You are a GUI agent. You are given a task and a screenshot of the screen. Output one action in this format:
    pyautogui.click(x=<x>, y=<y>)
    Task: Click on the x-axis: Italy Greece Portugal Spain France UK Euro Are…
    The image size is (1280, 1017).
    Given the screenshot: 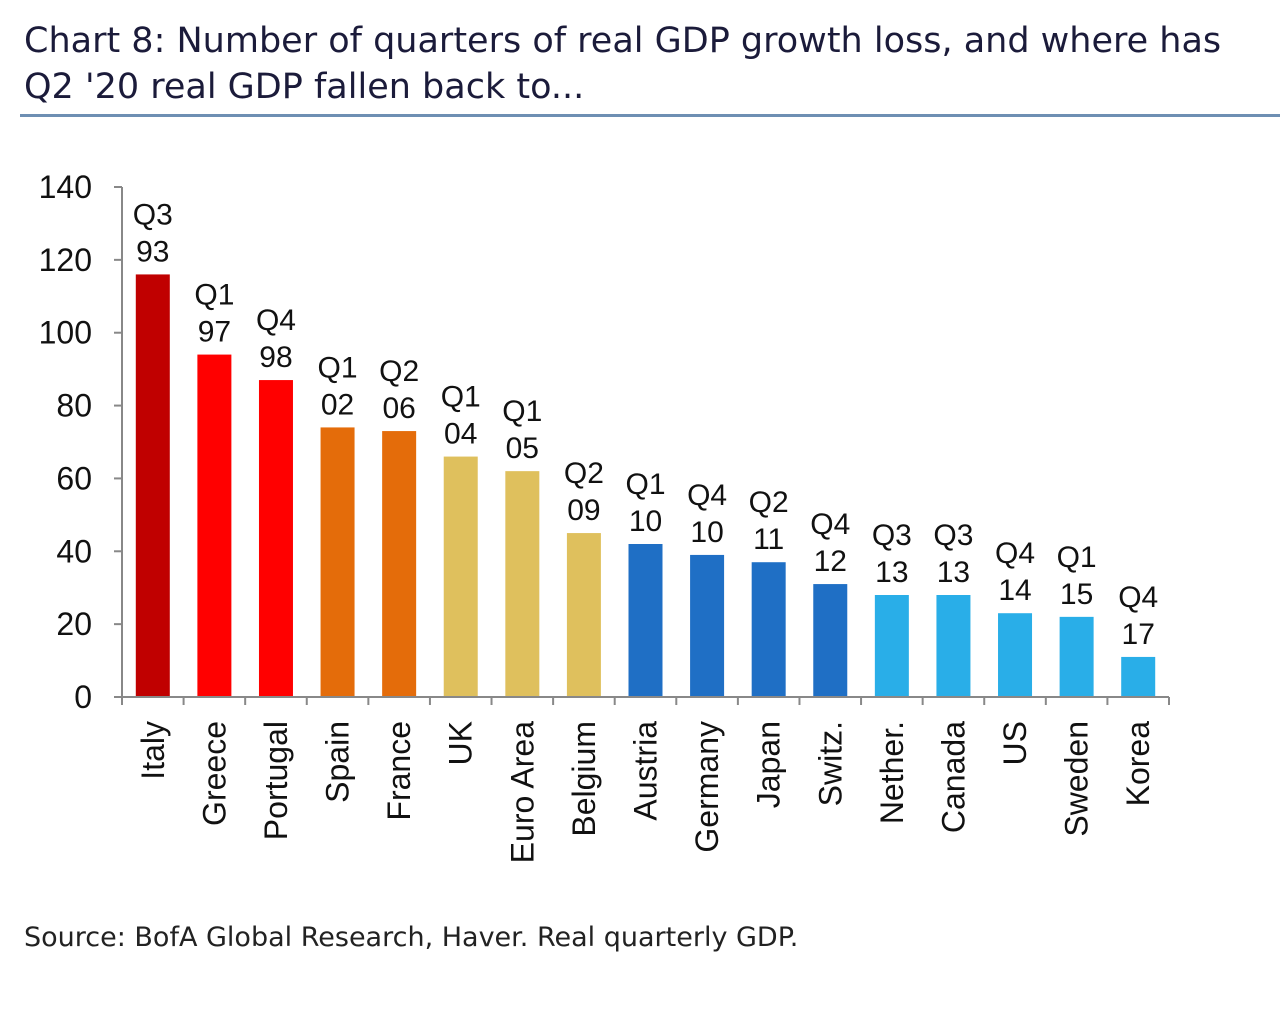 What is the action you would take?
    pyautogui.click(x=645, y=780)
    